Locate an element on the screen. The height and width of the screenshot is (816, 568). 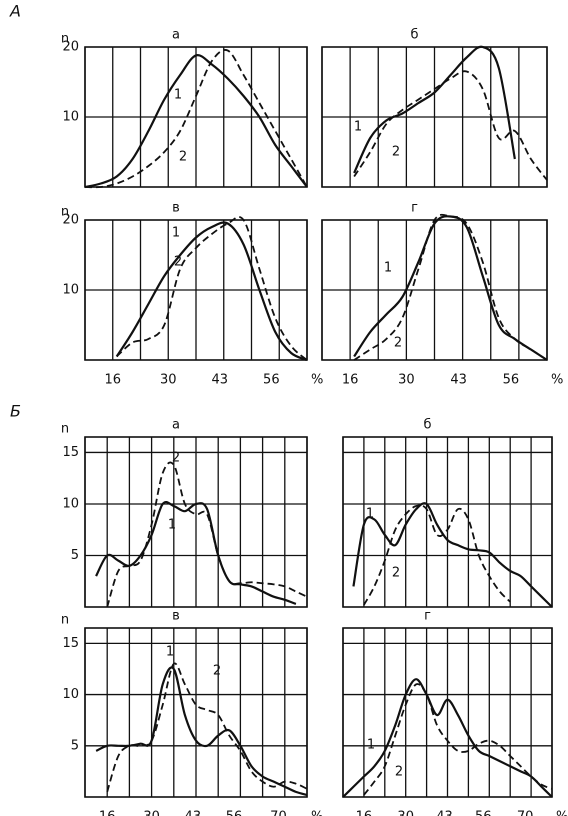
section-label: А is located at coordinates (15, 11).